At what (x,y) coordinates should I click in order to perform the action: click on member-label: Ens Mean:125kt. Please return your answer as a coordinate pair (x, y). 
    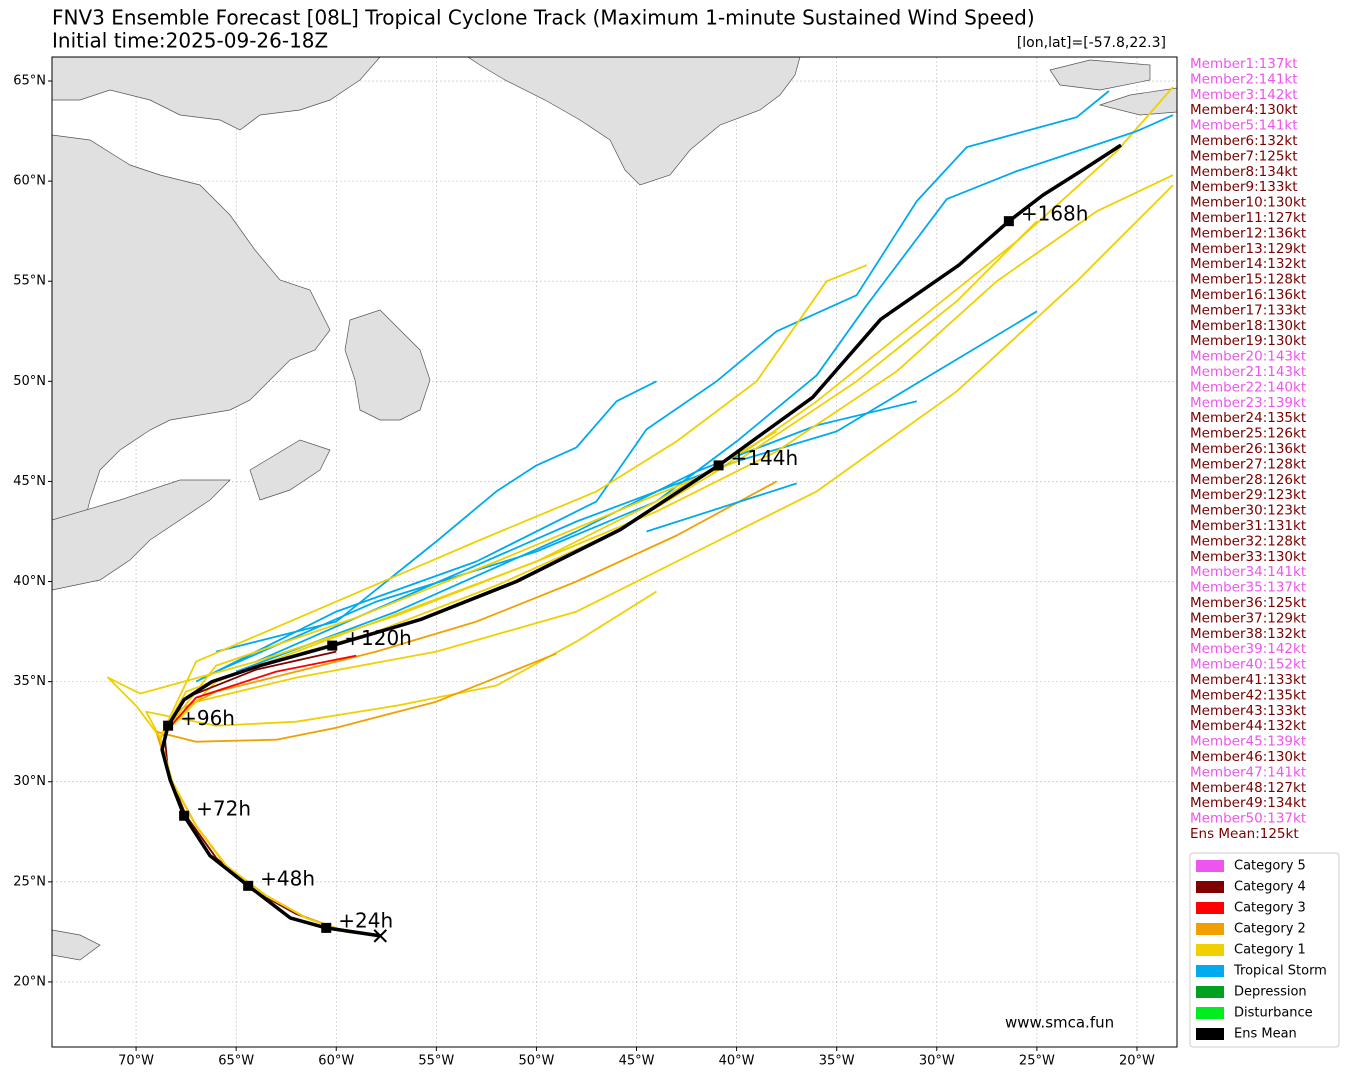
    Looking at the image, I should click on (1244, 834).